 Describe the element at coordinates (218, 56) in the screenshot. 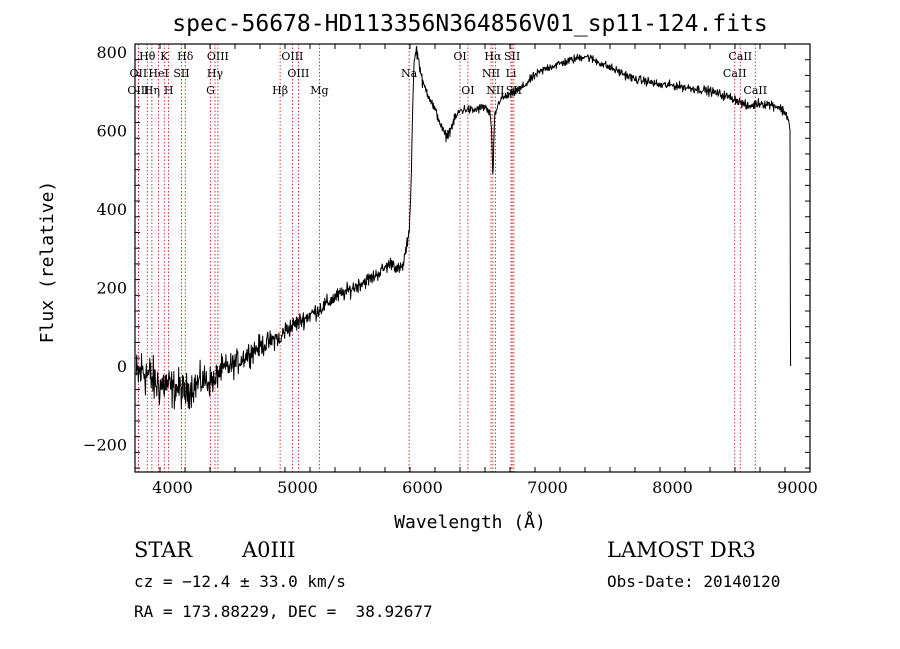

I see `line-marker-label-9: OIII` at that location.